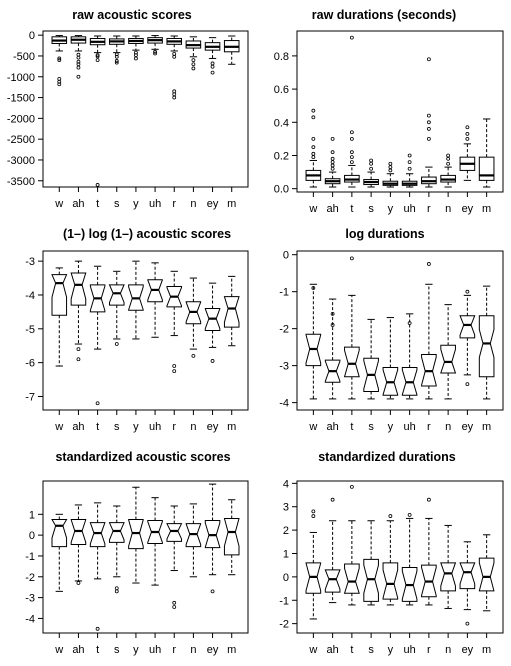 The height and width of the screenshot is (666, 511). What do you see at coordinates (30, 364) in the screenshot?
I see `y-tick-label: -6` at bounding box center [30, 364].